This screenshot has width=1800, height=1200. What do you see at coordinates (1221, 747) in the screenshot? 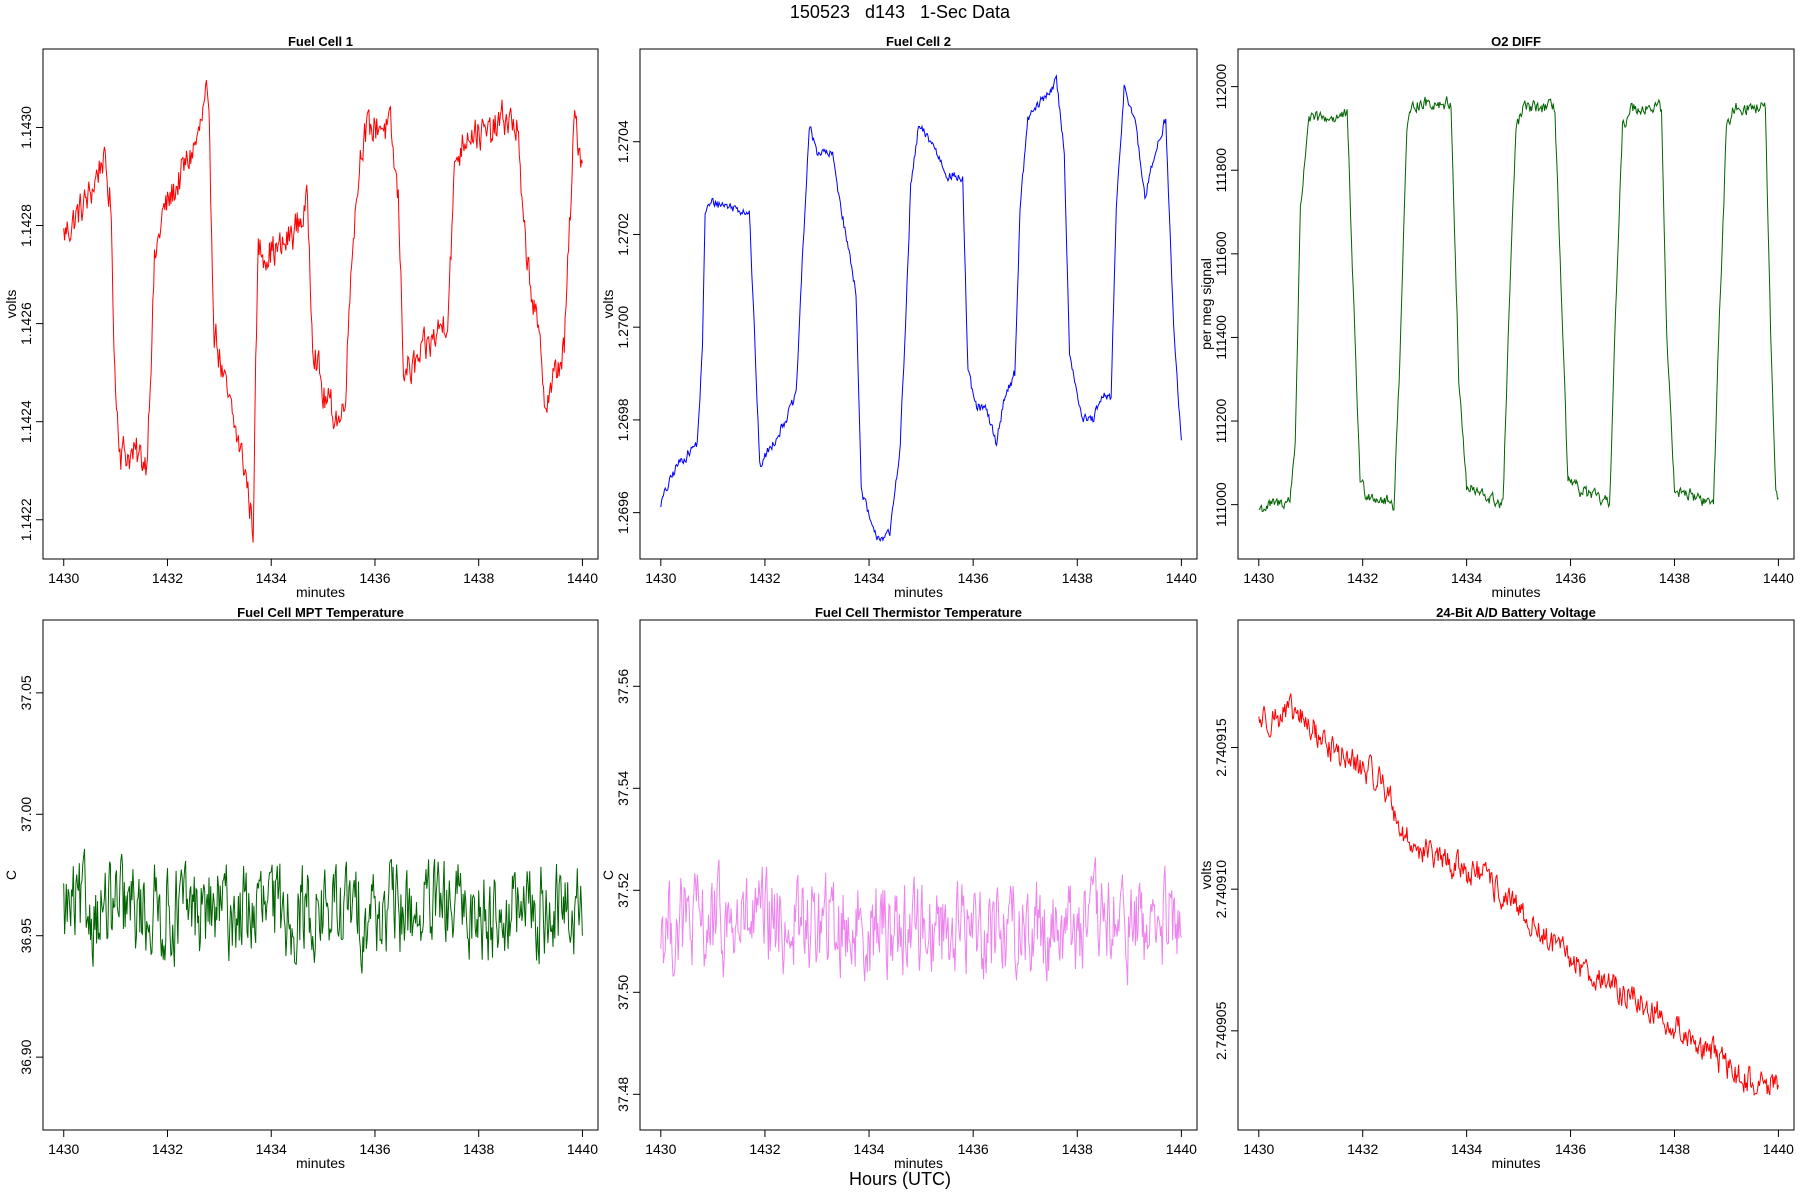
I see `y-tick-label: 2.740915` at bounding box center [1221, 747].